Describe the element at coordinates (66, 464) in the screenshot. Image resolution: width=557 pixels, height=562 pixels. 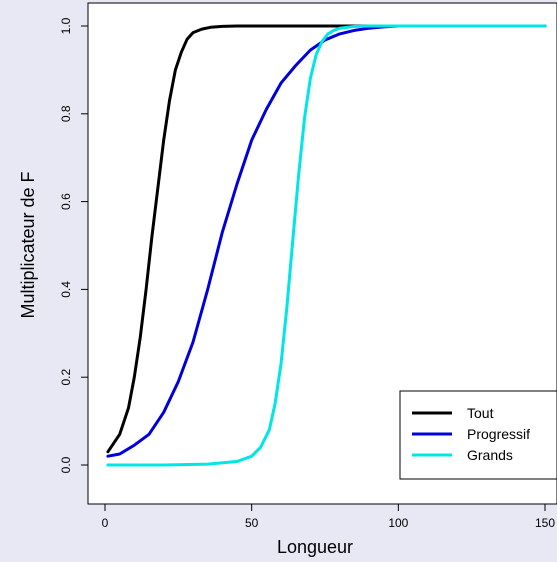
I see `y-tick-label: 0.0` at that location.